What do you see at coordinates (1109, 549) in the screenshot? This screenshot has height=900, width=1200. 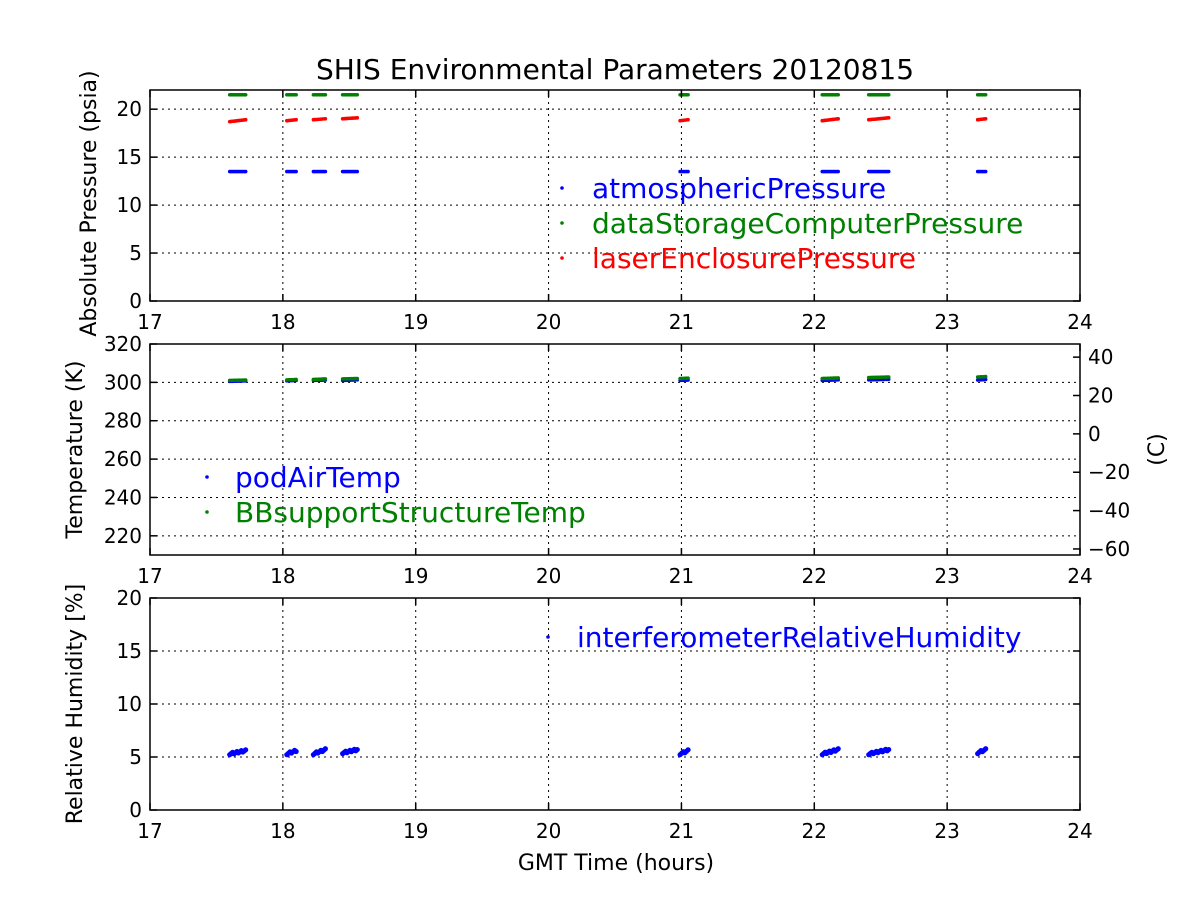 I see `y2-tick-label: −60` at bounding box center [1109, 549].